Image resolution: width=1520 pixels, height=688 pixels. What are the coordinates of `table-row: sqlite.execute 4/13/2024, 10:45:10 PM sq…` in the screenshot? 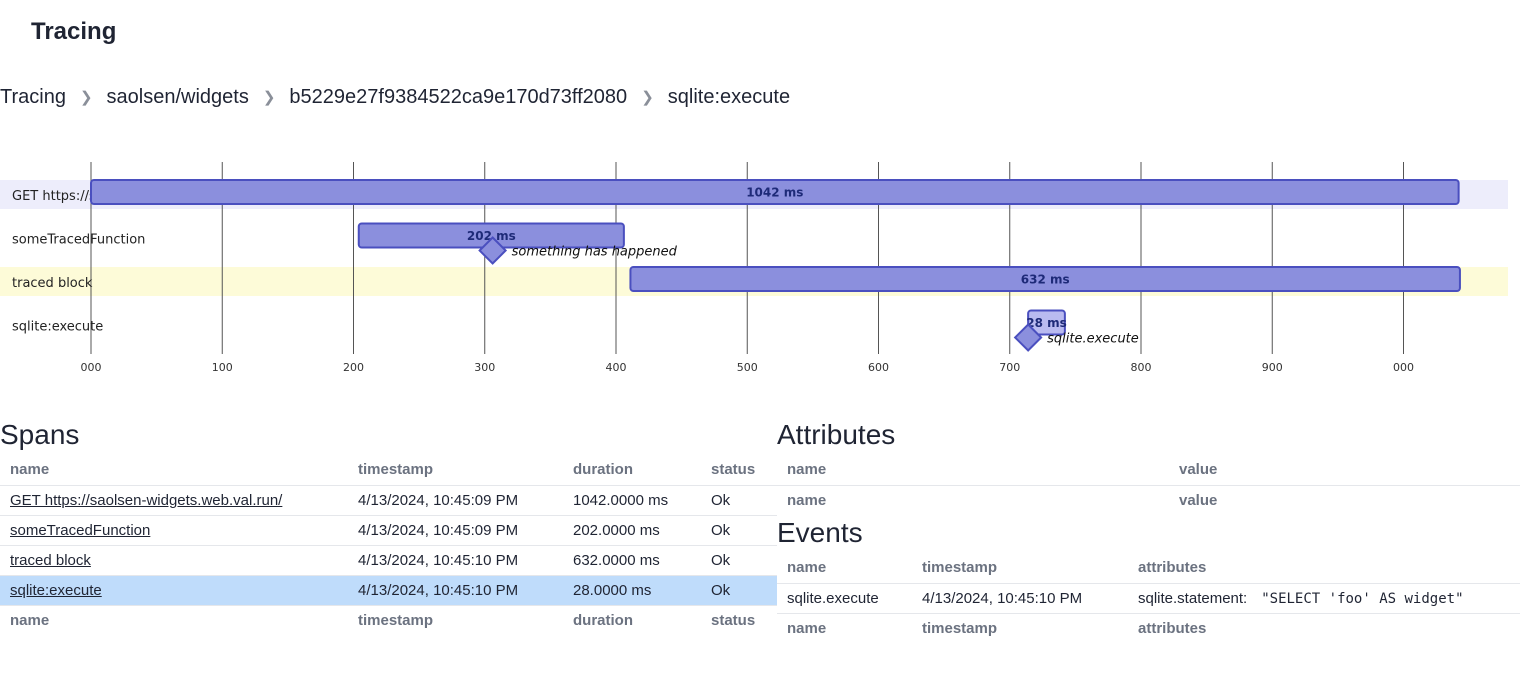 It's located at (1148, 598).